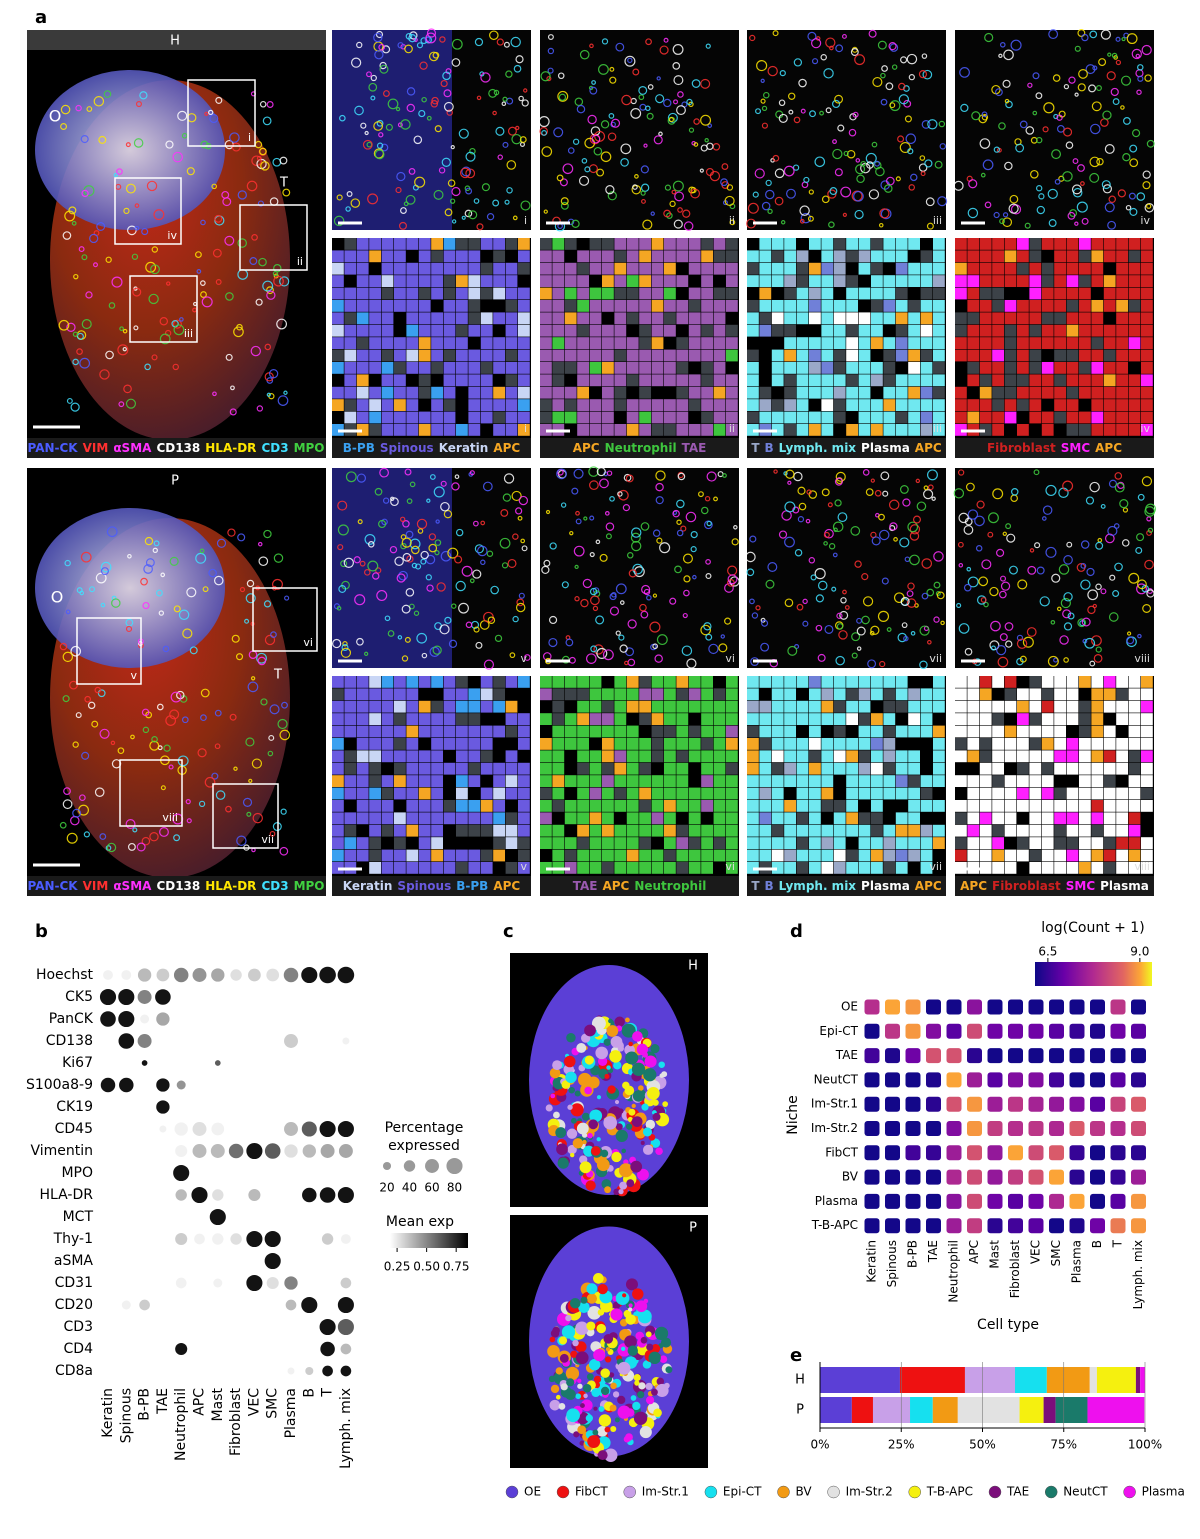 The width and height of the screenshot is (1200, 1539). What do you see at coordinates (464, 448) in the screenshot?
I see `color-word: Keratin` at bounding box center [464, 448].